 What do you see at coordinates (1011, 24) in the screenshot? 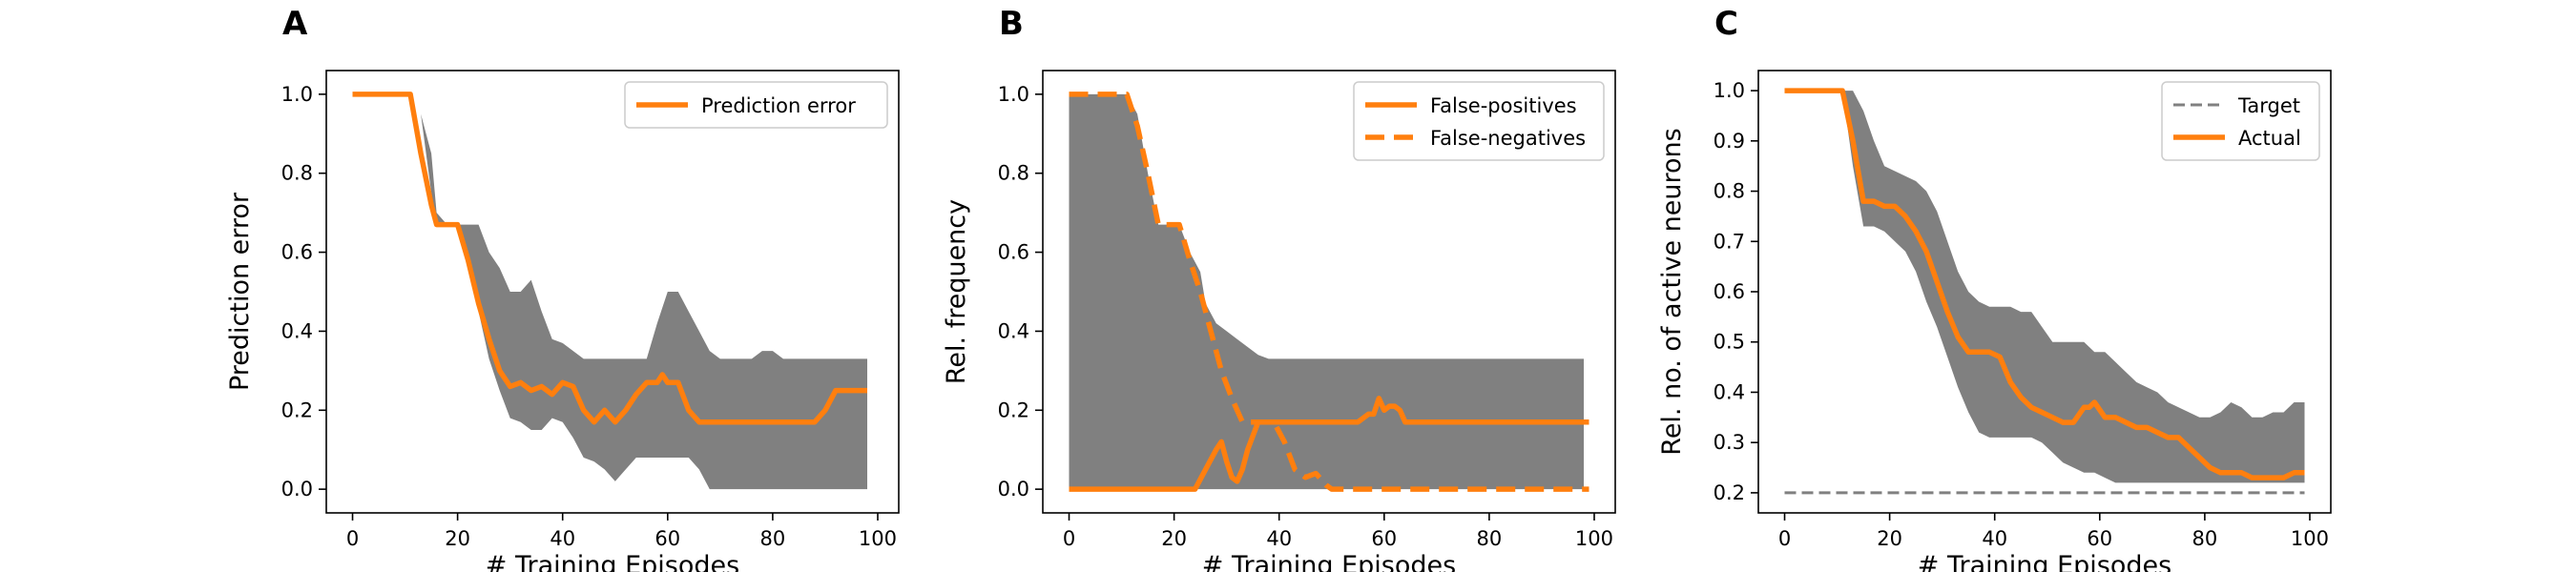
I see `panel-letter: B` at bounding box center [1011, 24].